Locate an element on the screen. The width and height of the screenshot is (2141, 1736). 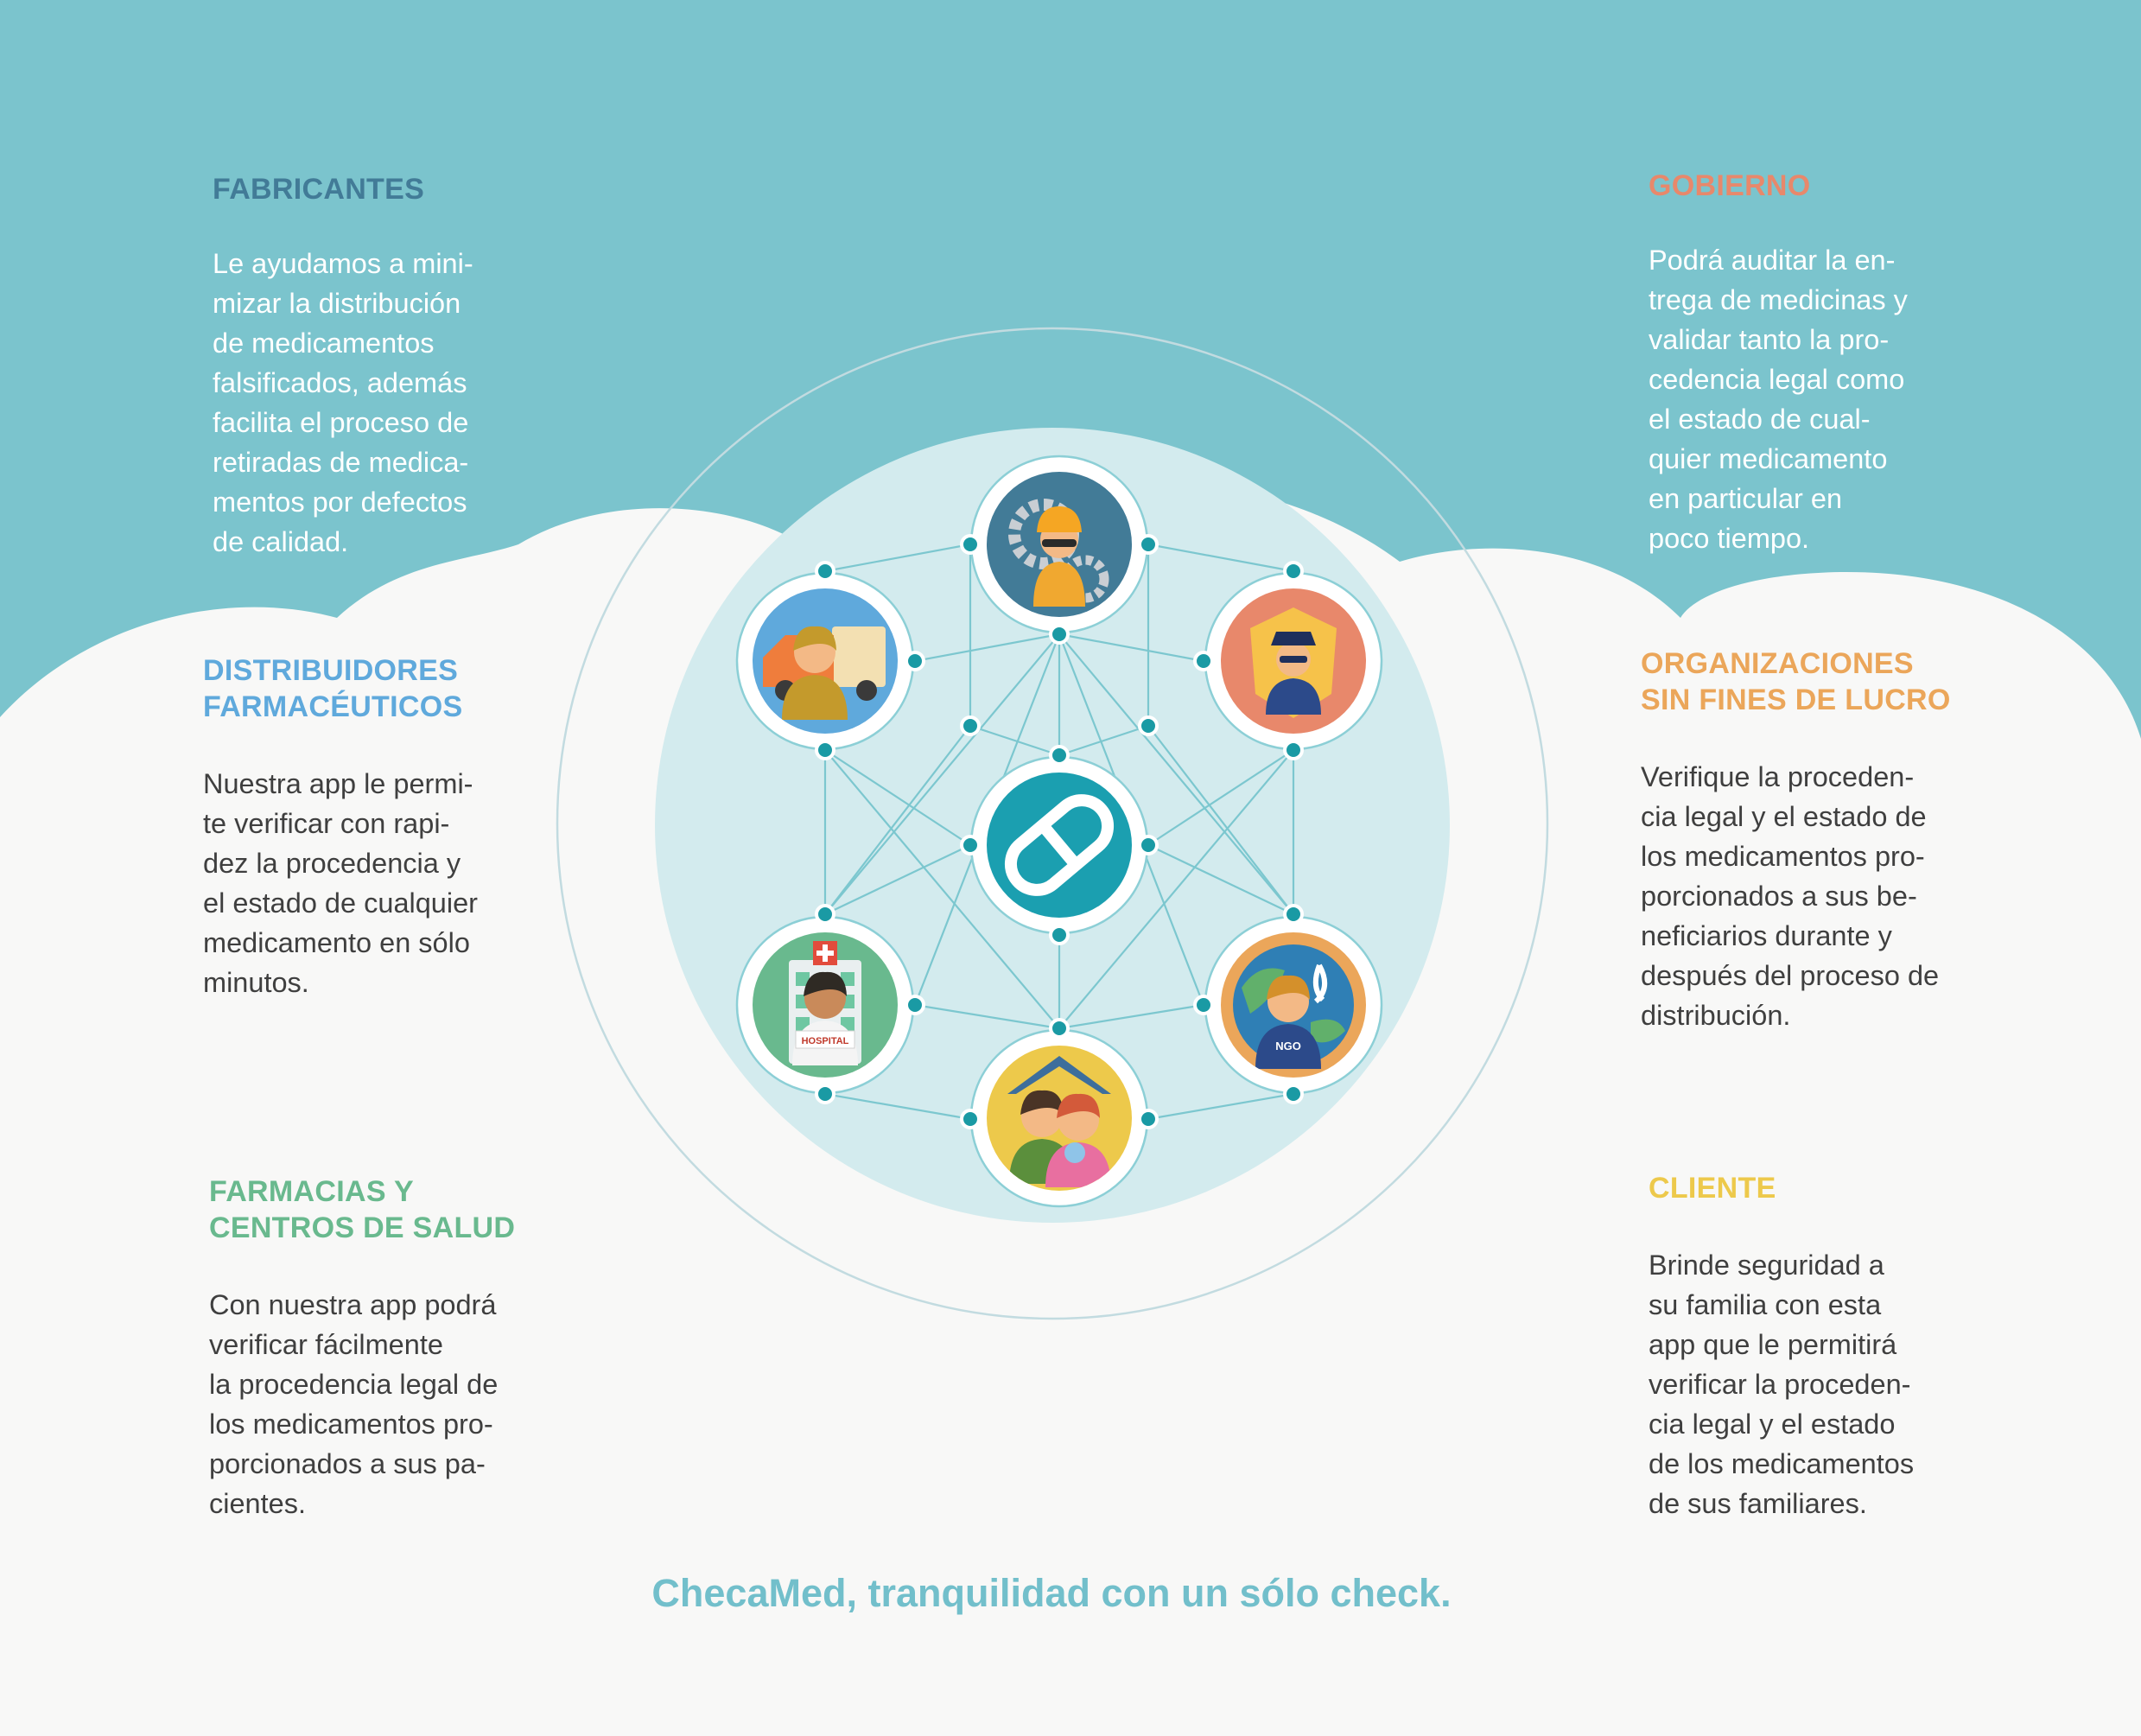
ngo-badge-label: NGO is located at coordinates (1288, 1046).